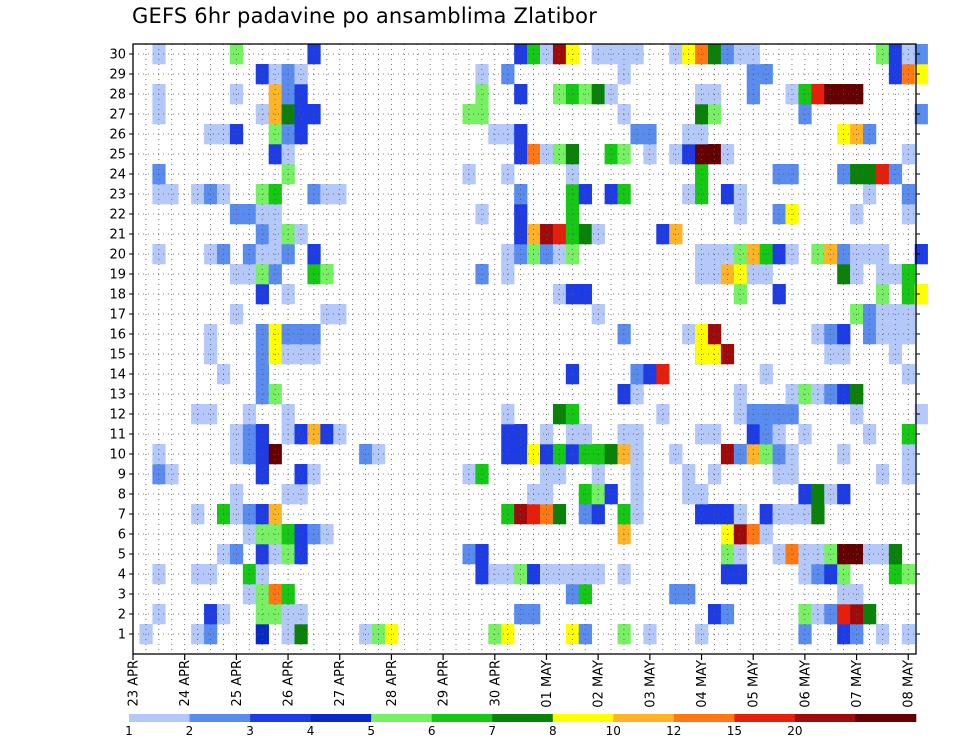 This screenshot has height=742, width=960. Describe the element at coordinates (117, 135) in the screenshot. I see `y-tick-label: 26` at that location.